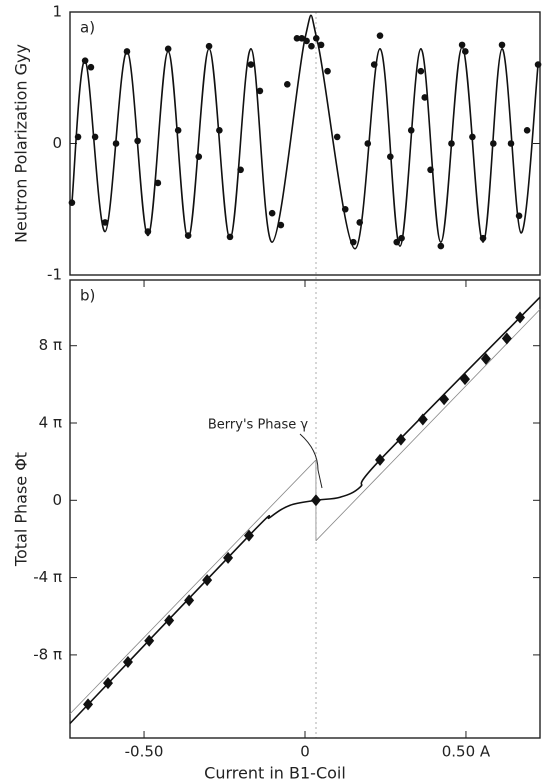  Describe the element at coordinates (47, 577) in the screenshot. I see `y-tick-label: -4 π` at that location.